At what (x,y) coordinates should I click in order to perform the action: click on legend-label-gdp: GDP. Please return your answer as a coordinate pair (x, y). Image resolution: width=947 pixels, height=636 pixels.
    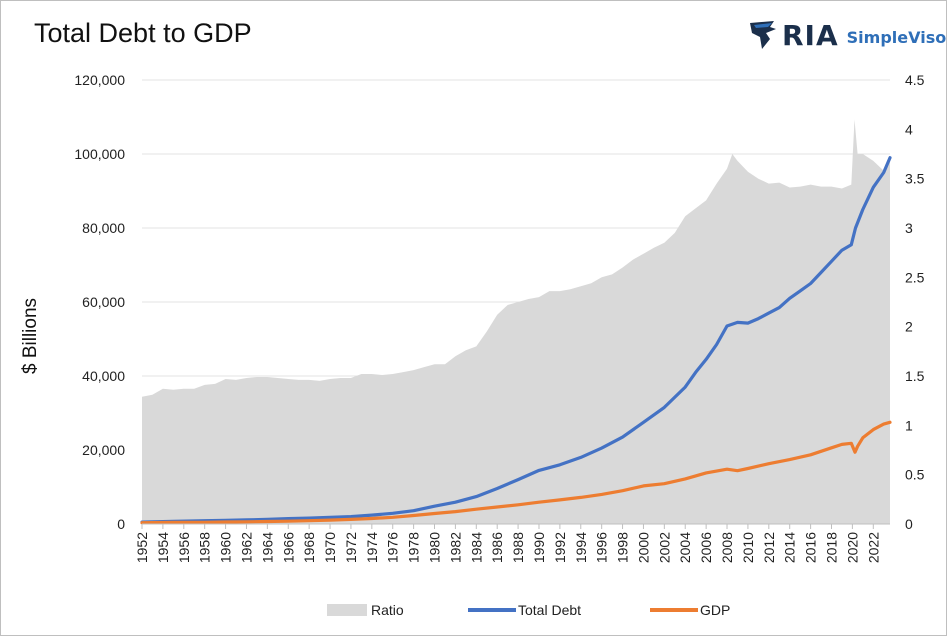
    Looking at the image, I should click on (715, 610).